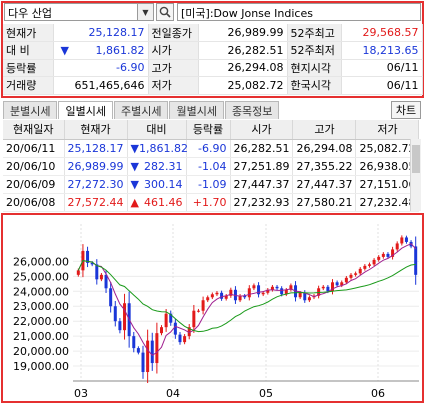 The width and height of the screenshot is (425, 405). Describe the element at coordinates (415, 175) in the screenshot. I see `table-scrollbar` at that location.